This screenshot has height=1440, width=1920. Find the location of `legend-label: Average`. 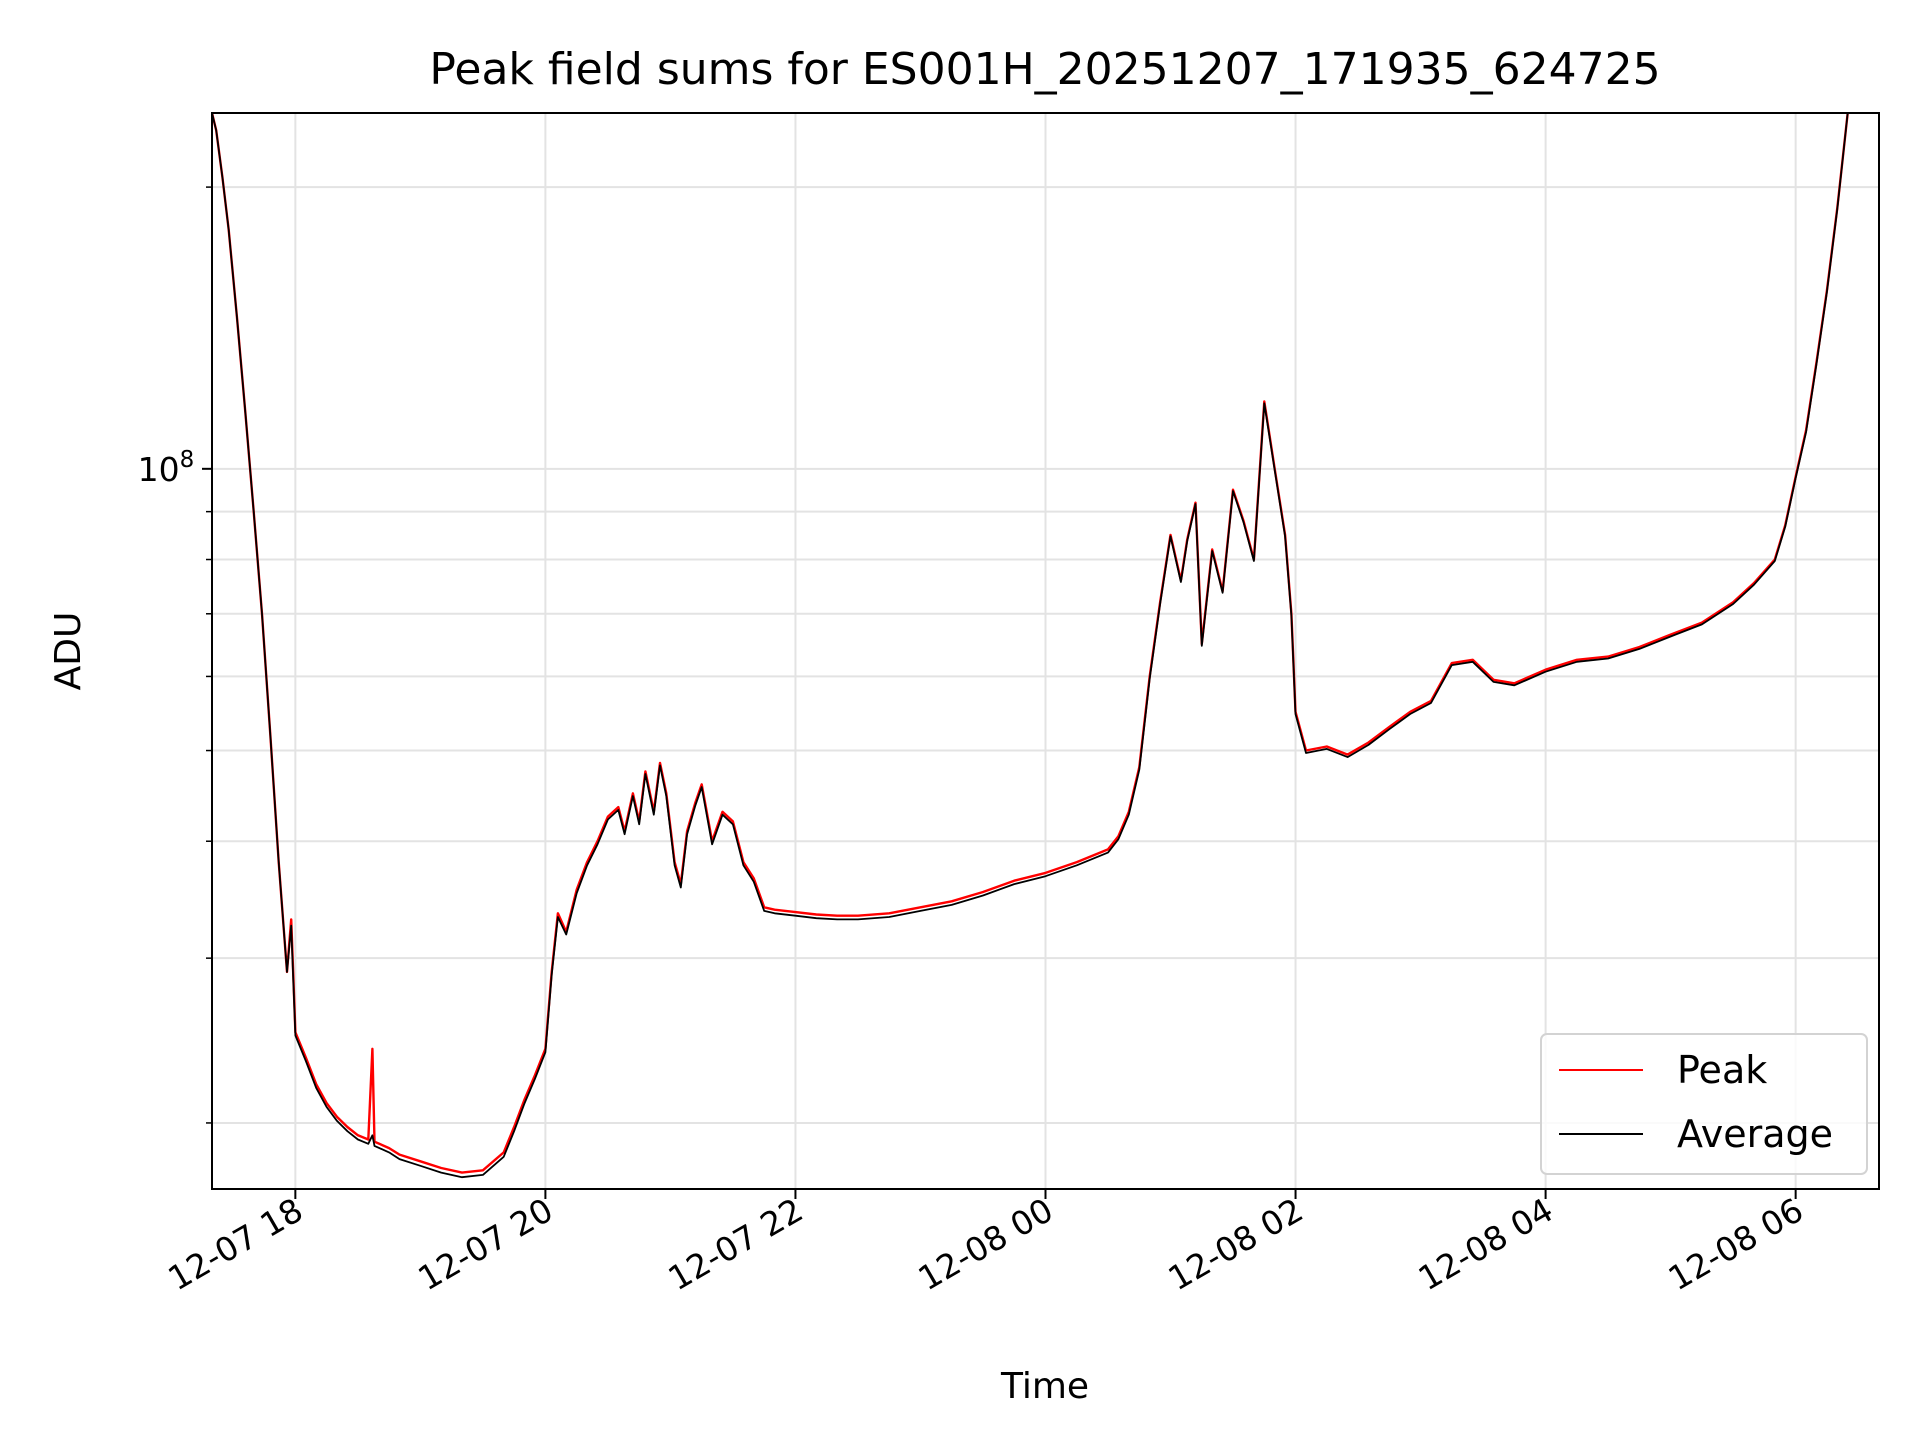

legend-label: Average is located at coordinates (1755, 1134).